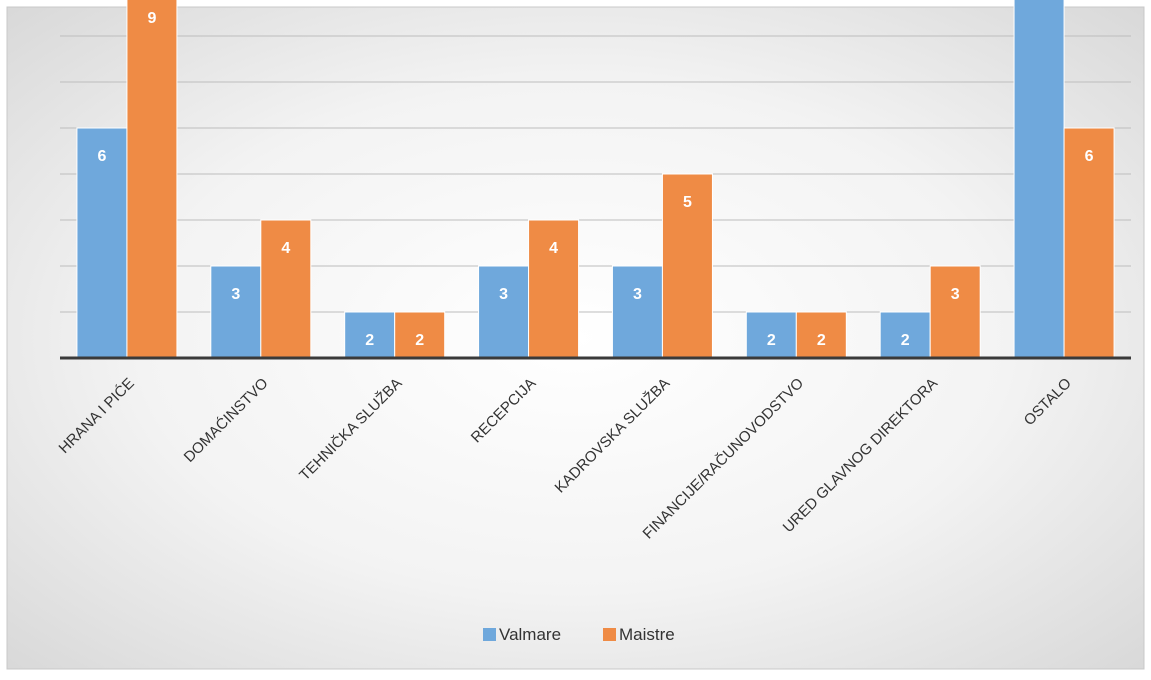  What do you see at coordinates (530, 634) in the screenshot?
I see `legend-label-valmare: Valmare` at bounding box center [530, 634].